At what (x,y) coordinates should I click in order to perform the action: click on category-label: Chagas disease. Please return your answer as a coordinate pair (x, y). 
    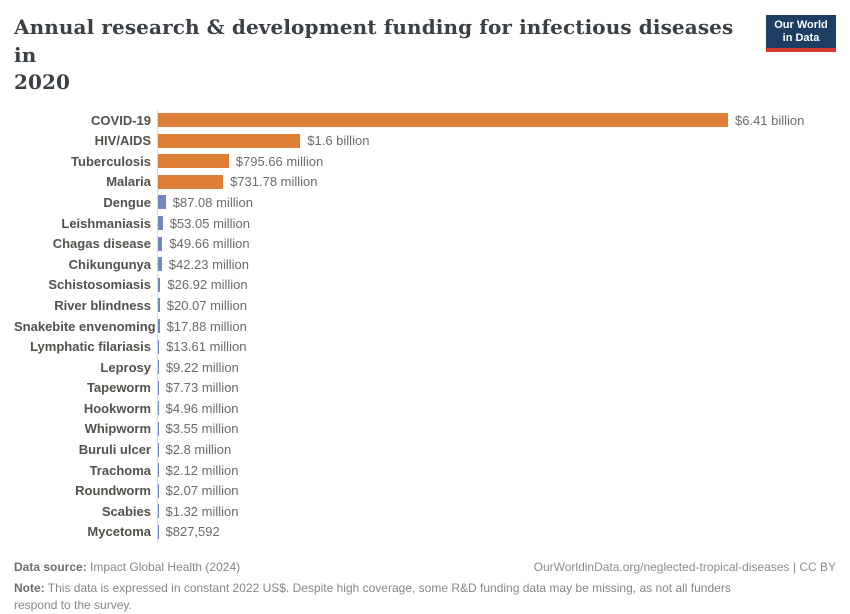
    Looking at the image, I should click on (101, 244).